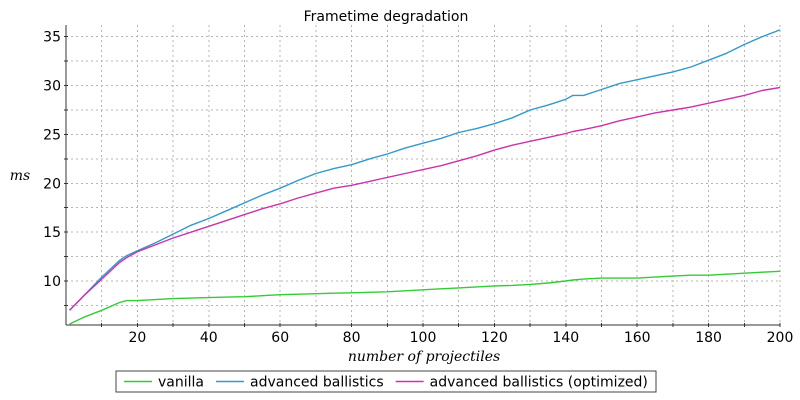 The height and width of the screenshot is (400, 800). Describe the element at coordinates (386, 17) in the screenshot. I see `chart-title: Frametime degradation` at that location.